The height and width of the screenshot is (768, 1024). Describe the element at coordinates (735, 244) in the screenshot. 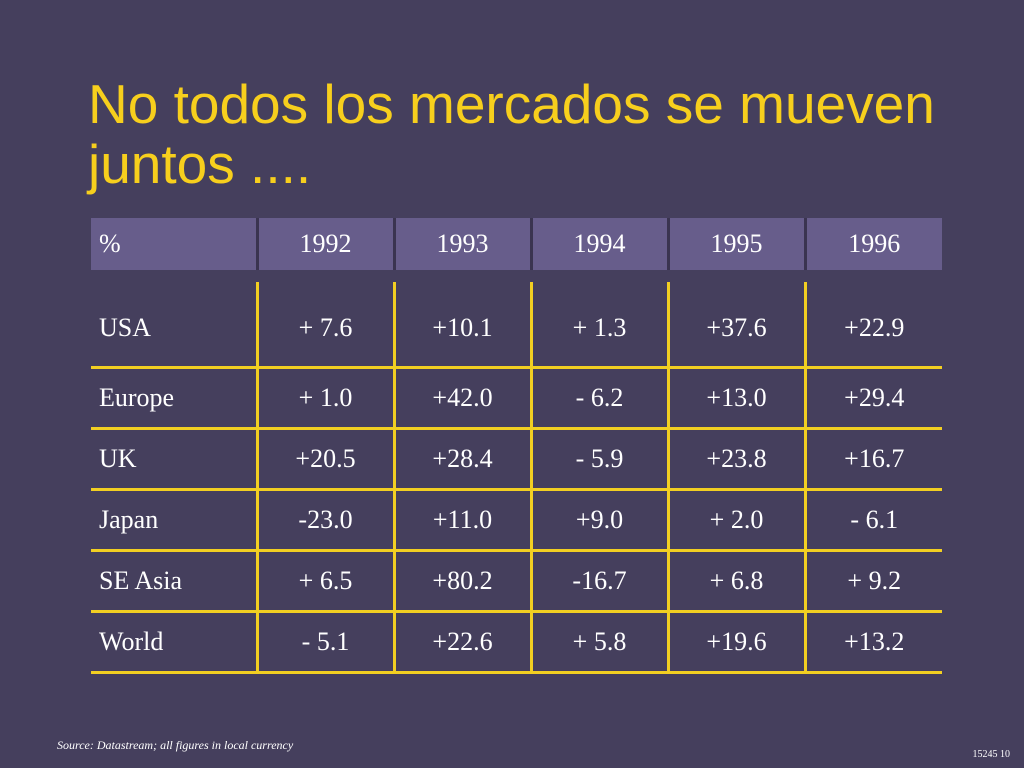

I see `header-year-cell: 1995` at that location.